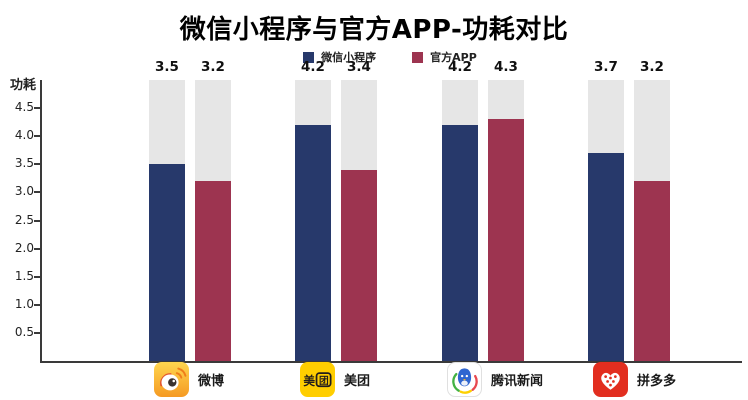 The image size is (748, 400). Describe the element at coordinates (171, 379) in the screenshot. I see `weibo-icon` at that location.